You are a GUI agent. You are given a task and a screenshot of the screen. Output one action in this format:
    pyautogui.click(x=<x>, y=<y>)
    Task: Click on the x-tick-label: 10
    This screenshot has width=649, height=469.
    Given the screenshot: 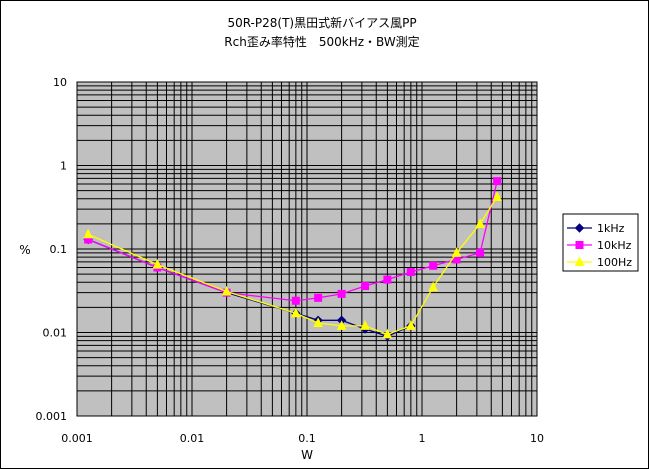 What is the action you would take?
    pyautogui.click(x=537, y=438)
    